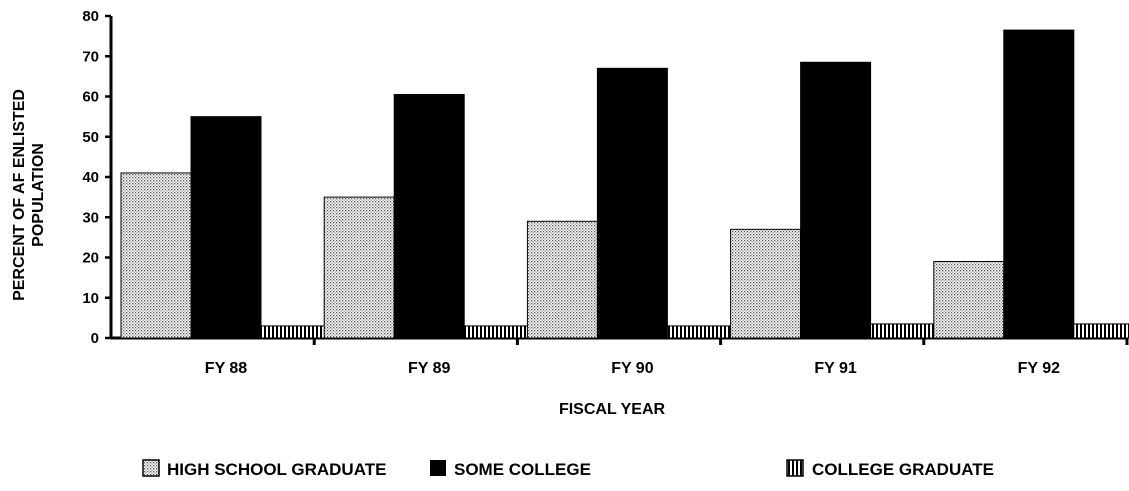  I want to click on legend-item-high-school-graduate: HIGH SCHOOL GRADUATE, so click(264, 469).